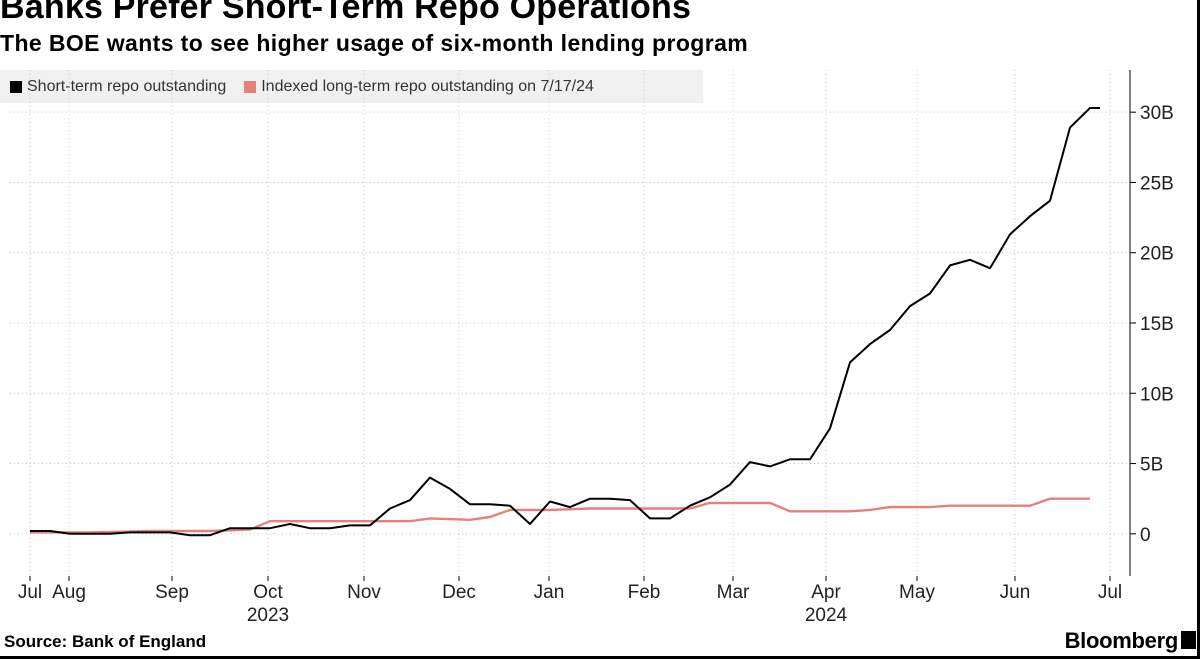 This screenshot has width=1200, height=659. I want to click on x-tick-label: Sep, so click(172, 592).